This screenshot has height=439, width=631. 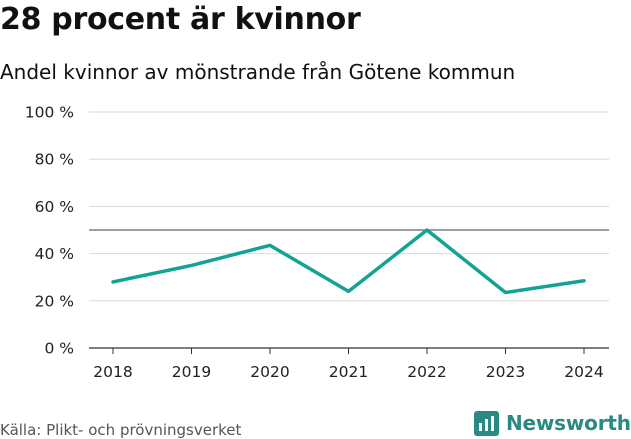 What do you see at coordinates (54, 301) in the screenshot?
I see `y-tick-label: 20 %` at bounding box center [54, 301].